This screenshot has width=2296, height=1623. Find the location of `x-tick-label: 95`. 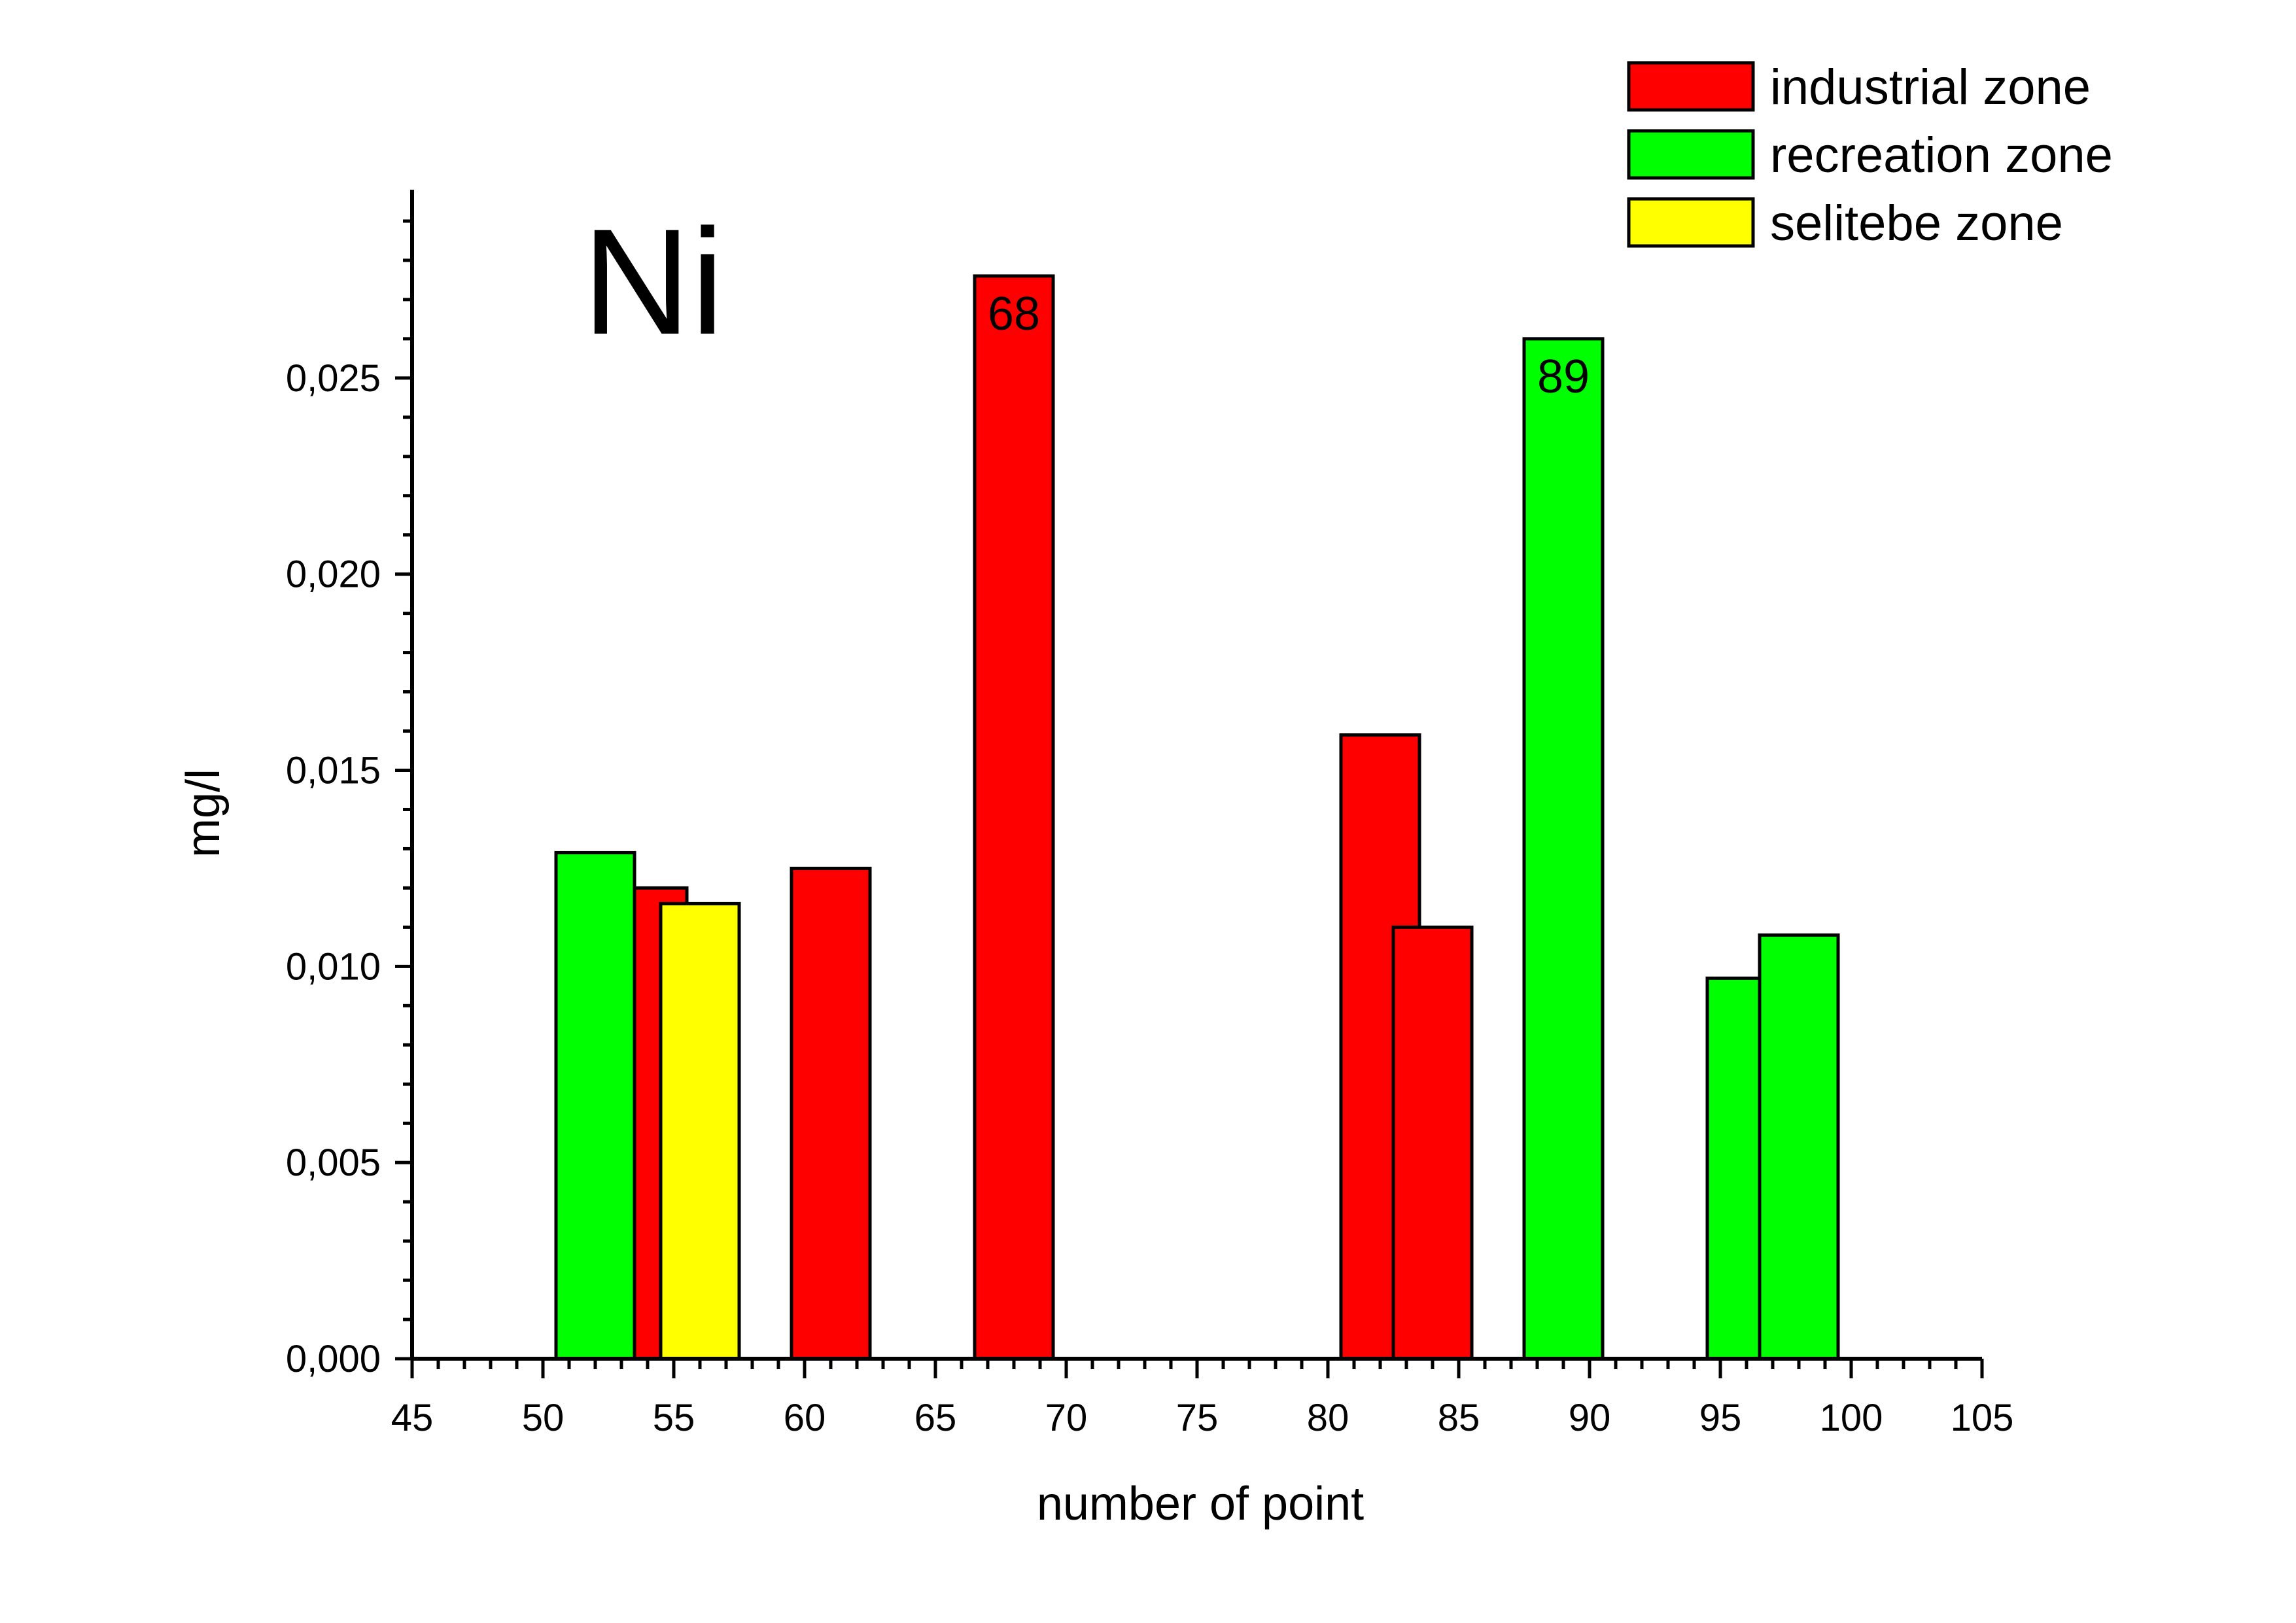

x-tick-label: 95 is located at coordinates (1720, 1418).